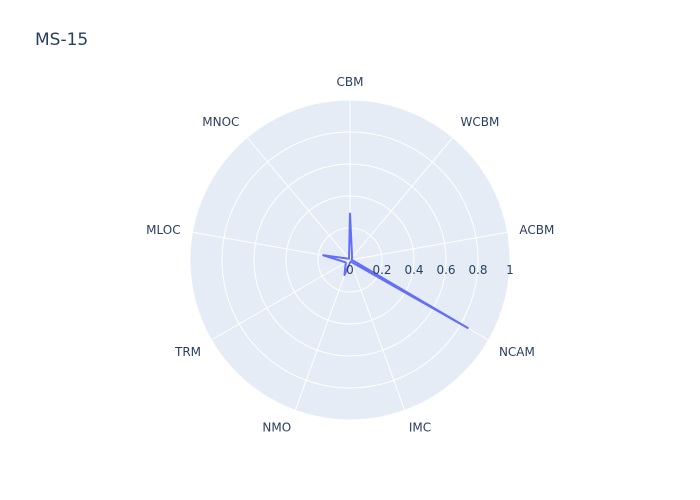 The width and height of the screenshot is (700, 500). What do you see at coordinates (477, 270) in the screenshot?
I see `radial-tick-label: 0.8` at bounding box center [477, 270].